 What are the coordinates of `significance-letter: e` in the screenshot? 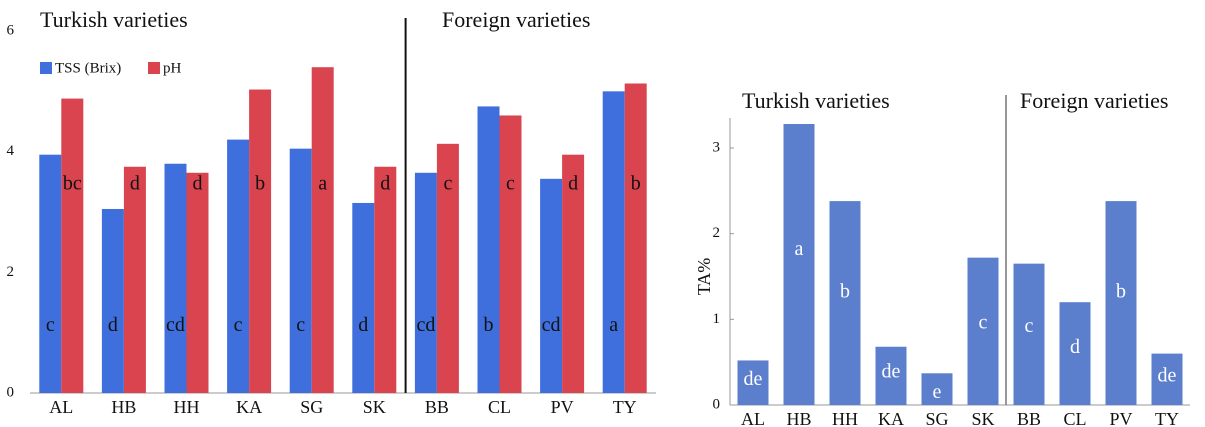 It's located at (937, 392).